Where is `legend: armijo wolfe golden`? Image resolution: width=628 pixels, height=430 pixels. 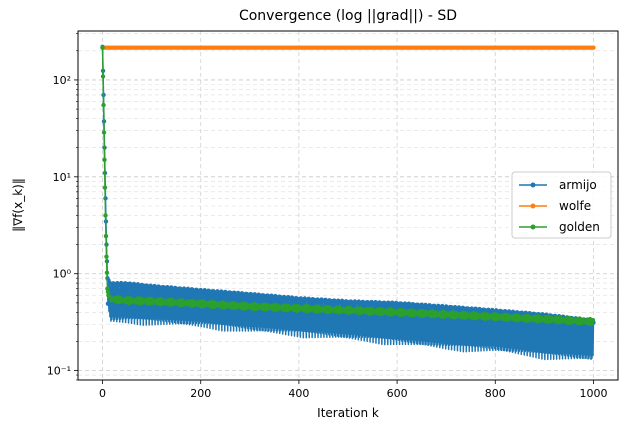
legend: armijo wolfe golden is located at coordinates (561, 205).